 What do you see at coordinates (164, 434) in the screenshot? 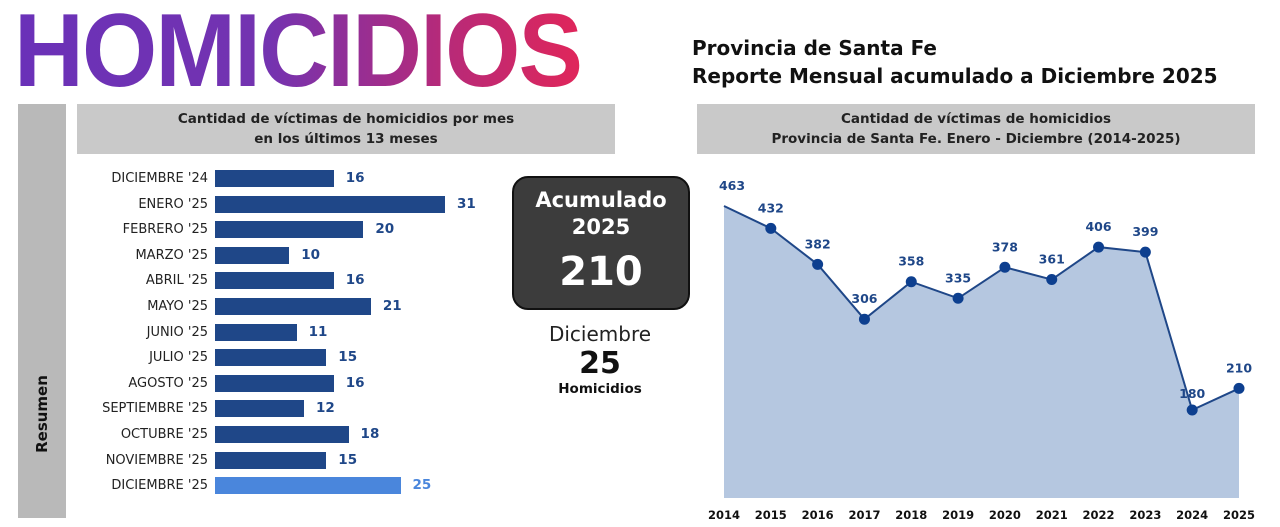
I see `bar-label: OCTUBRE '25` at bounding box center [164, 434].